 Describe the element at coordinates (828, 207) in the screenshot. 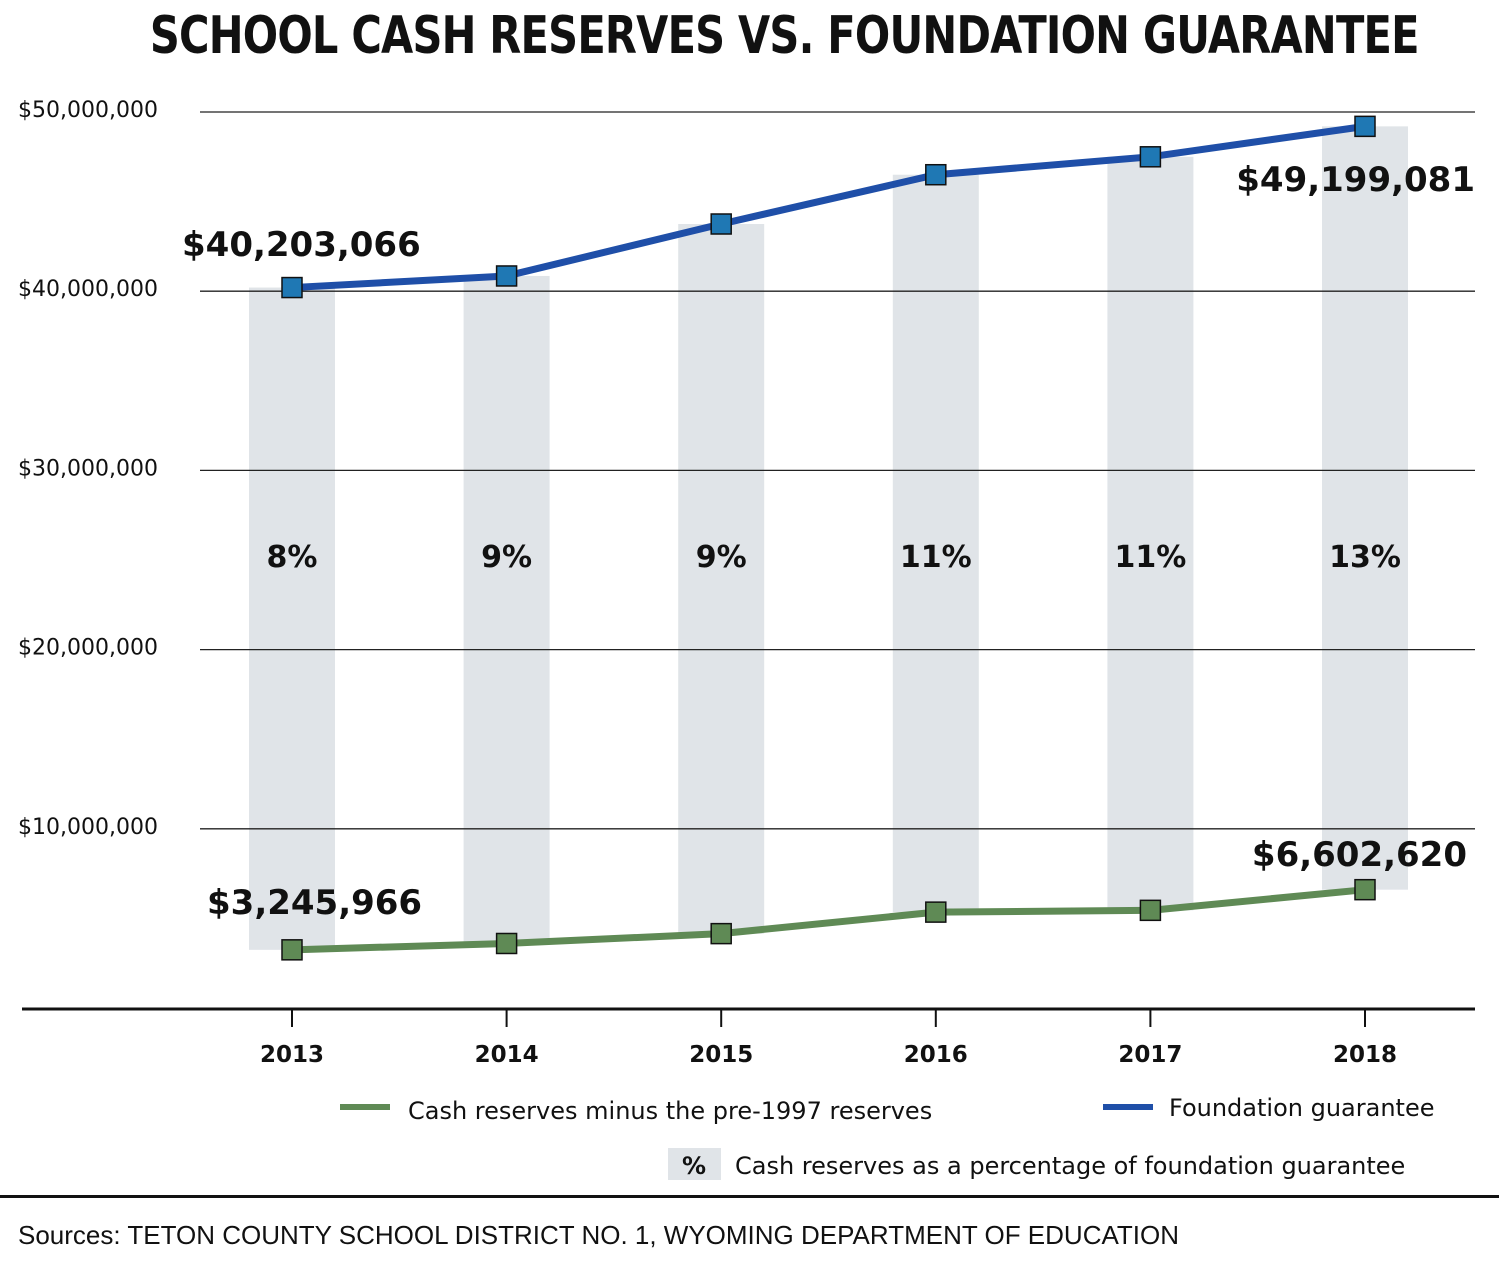

I see `series-line-foundation` at that location.